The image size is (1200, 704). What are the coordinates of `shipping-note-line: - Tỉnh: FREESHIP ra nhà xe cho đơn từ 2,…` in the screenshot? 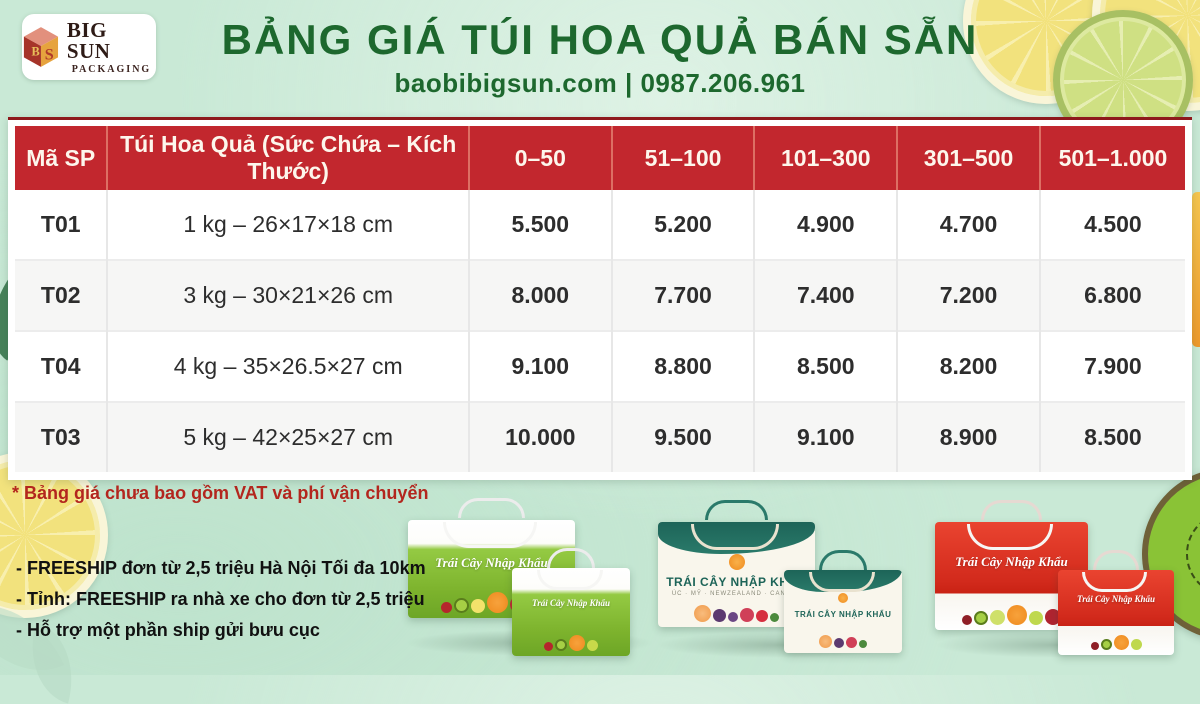 It's located at (220, 599).